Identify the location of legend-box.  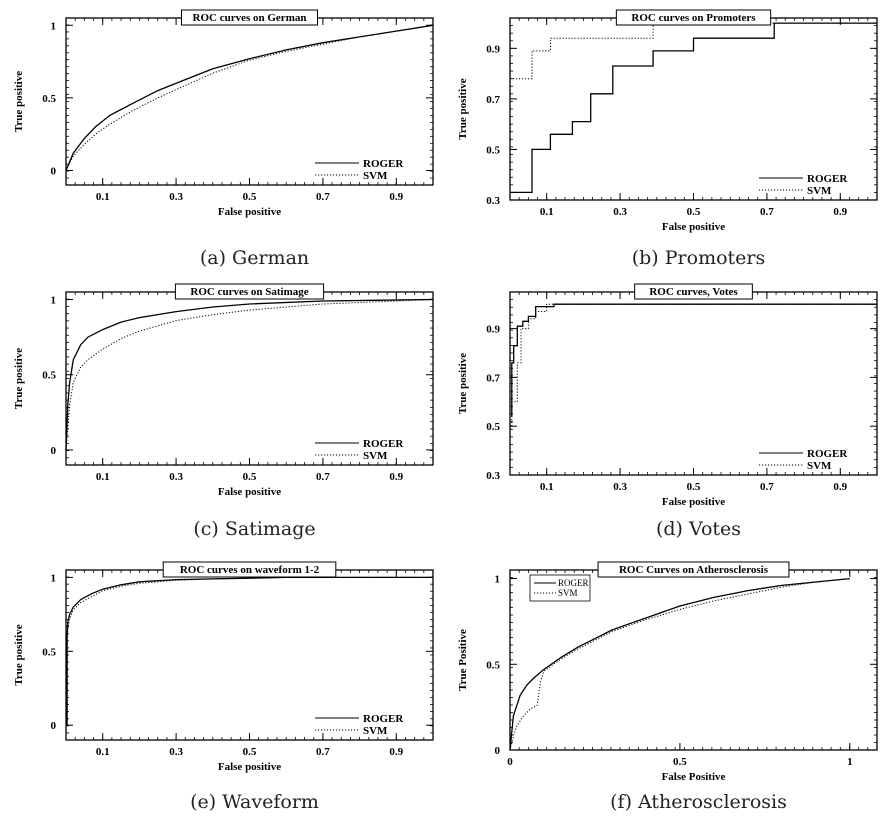
(560, 588).